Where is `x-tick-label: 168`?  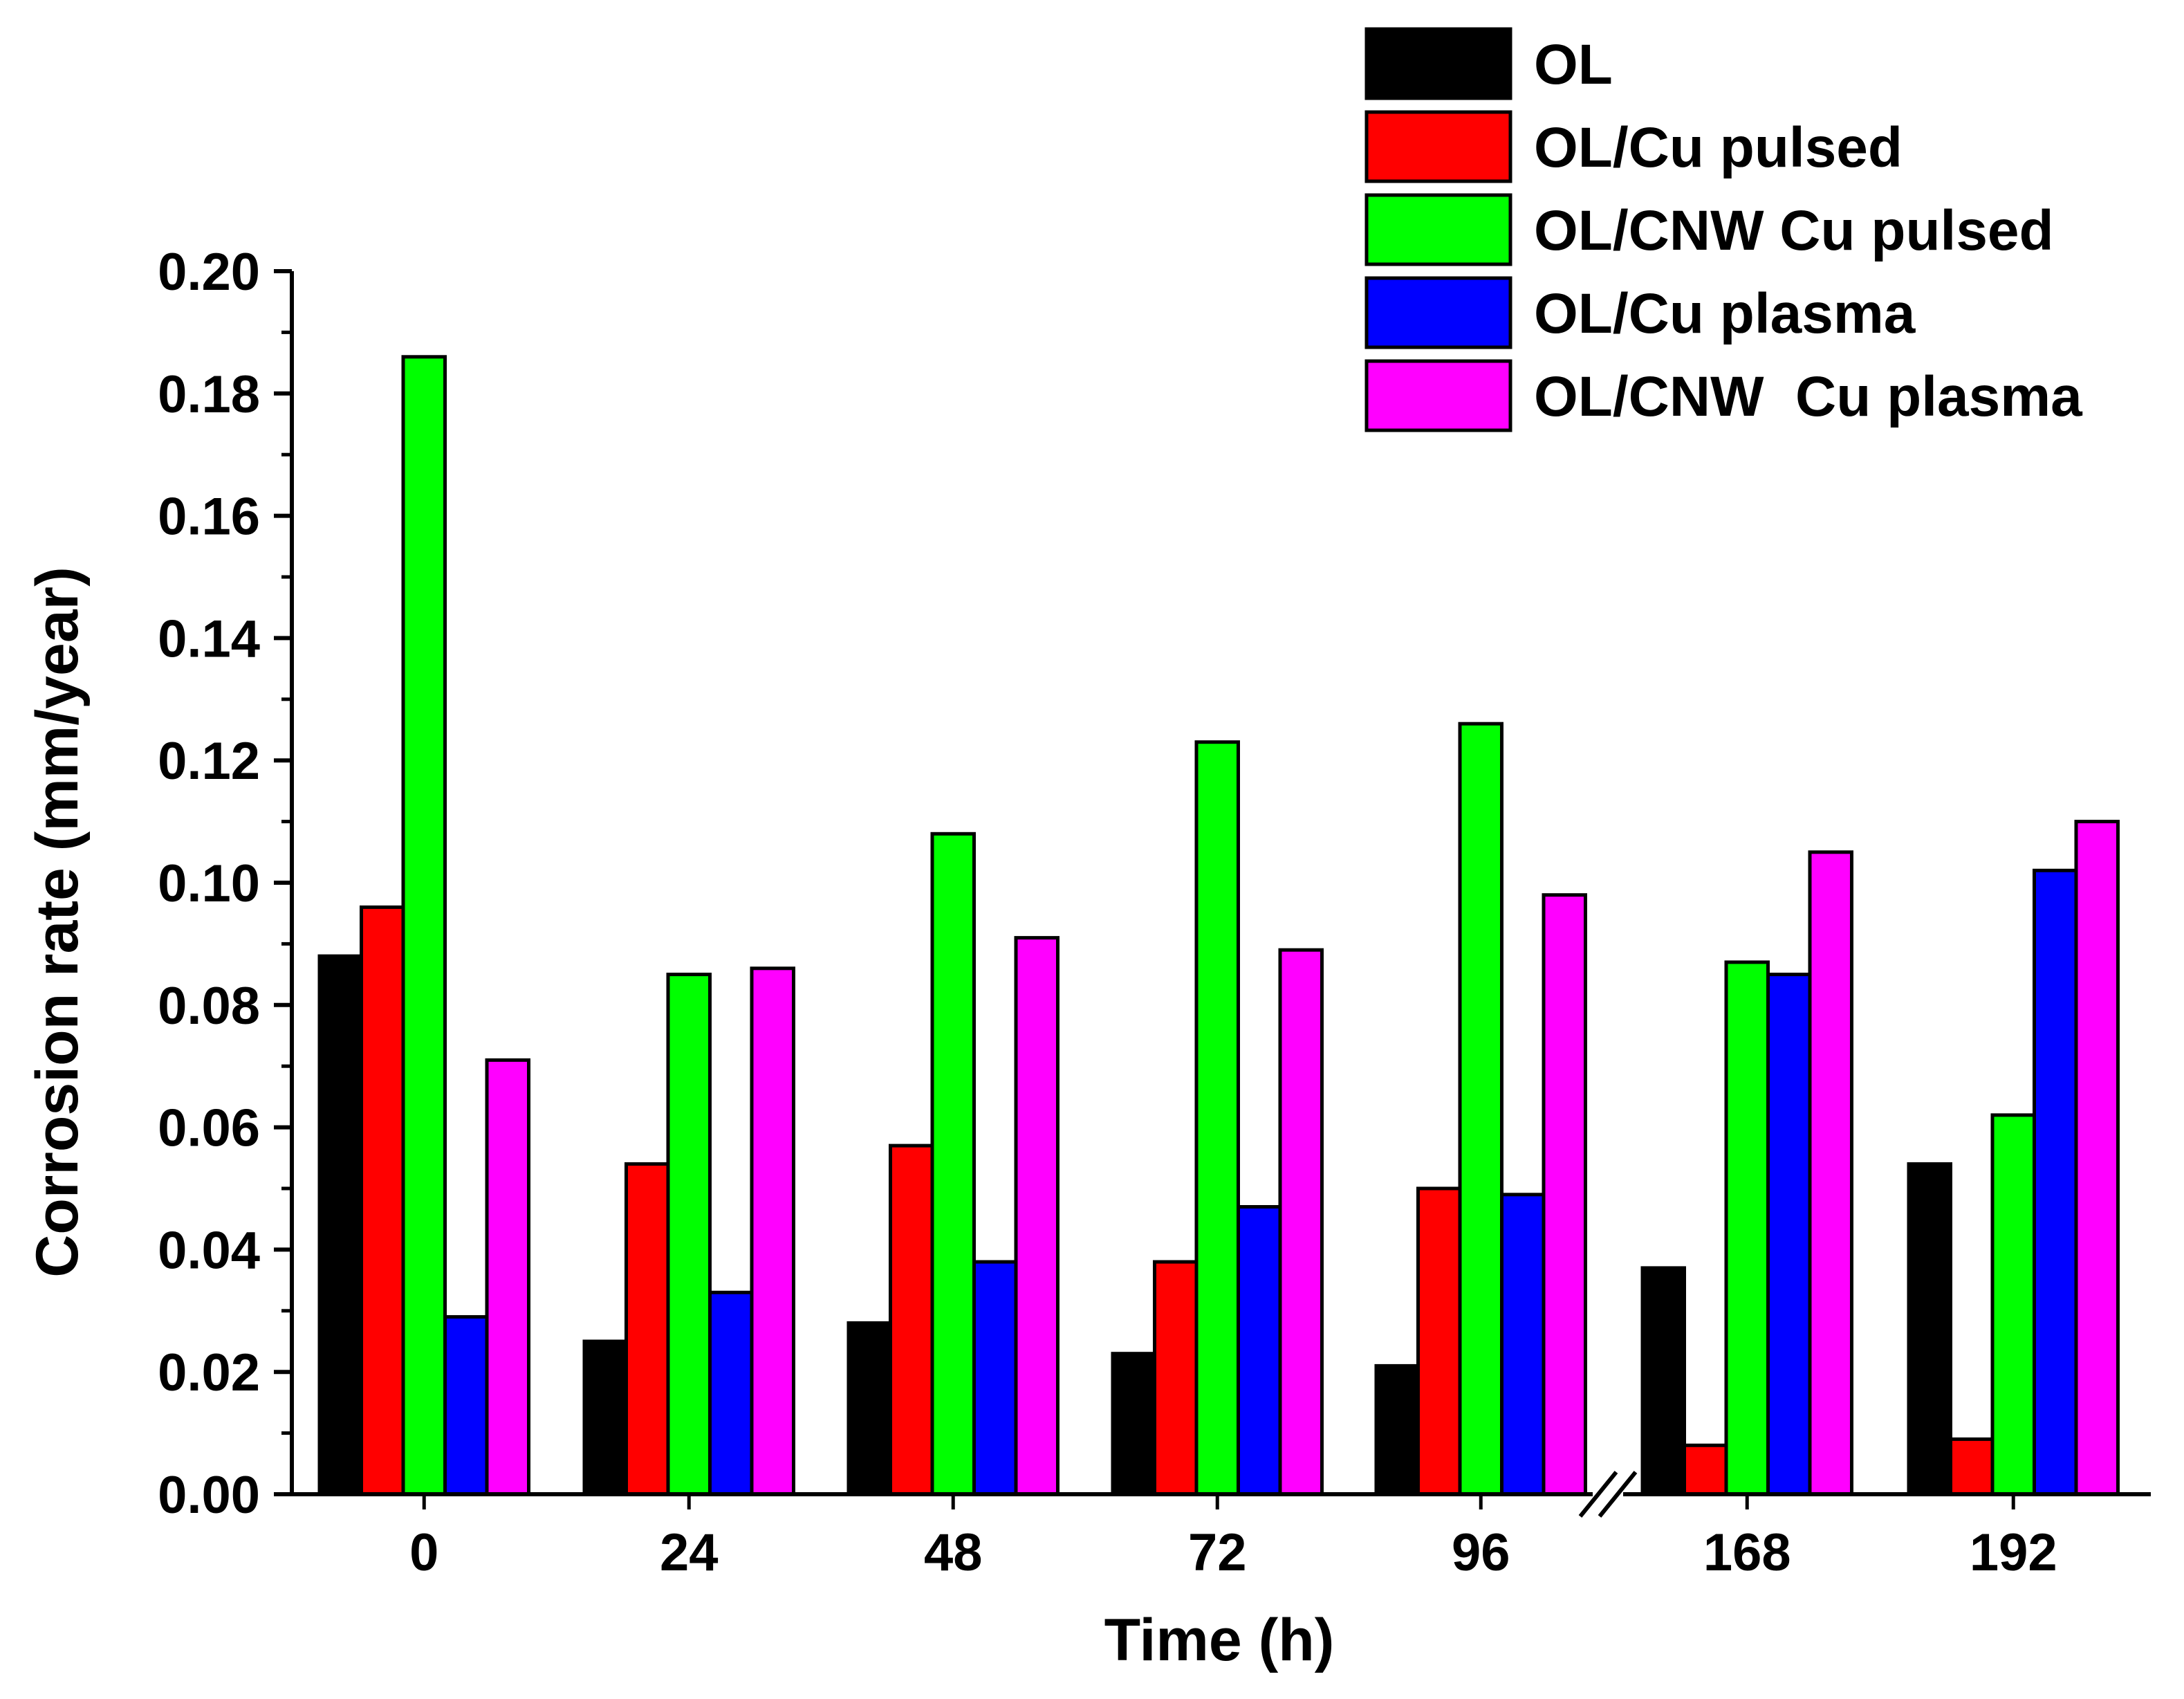
x-tick-label: 168 is located at coordinates (1747, 1552).